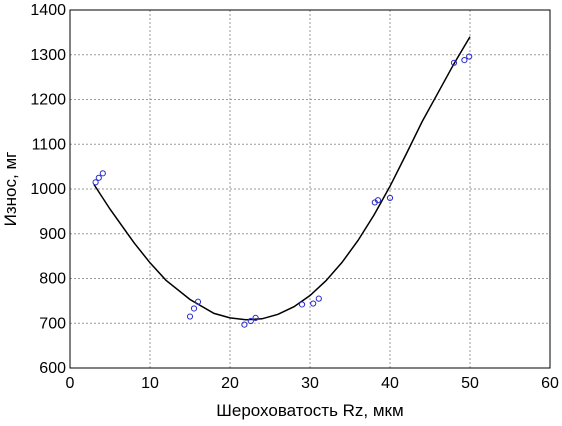 The height and width of the screenshot is (426, 562). What do you see at coordinates (49, 144) in the screenshot?
I see `y-tick-label: 1100` at bounding box center [49, 144].